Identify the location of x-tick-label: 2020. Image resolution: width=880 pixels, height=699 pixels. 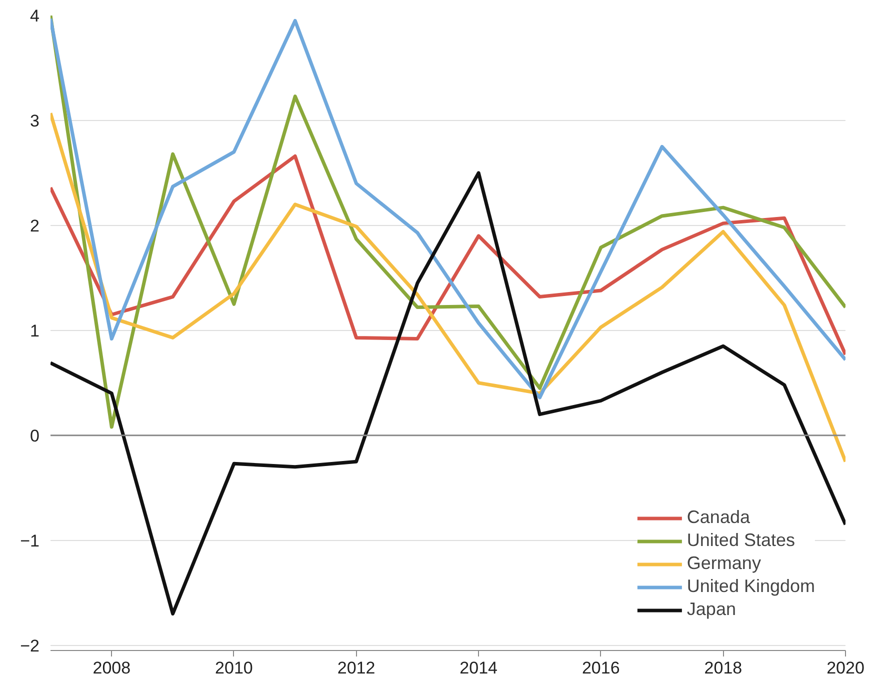
(845, 668).